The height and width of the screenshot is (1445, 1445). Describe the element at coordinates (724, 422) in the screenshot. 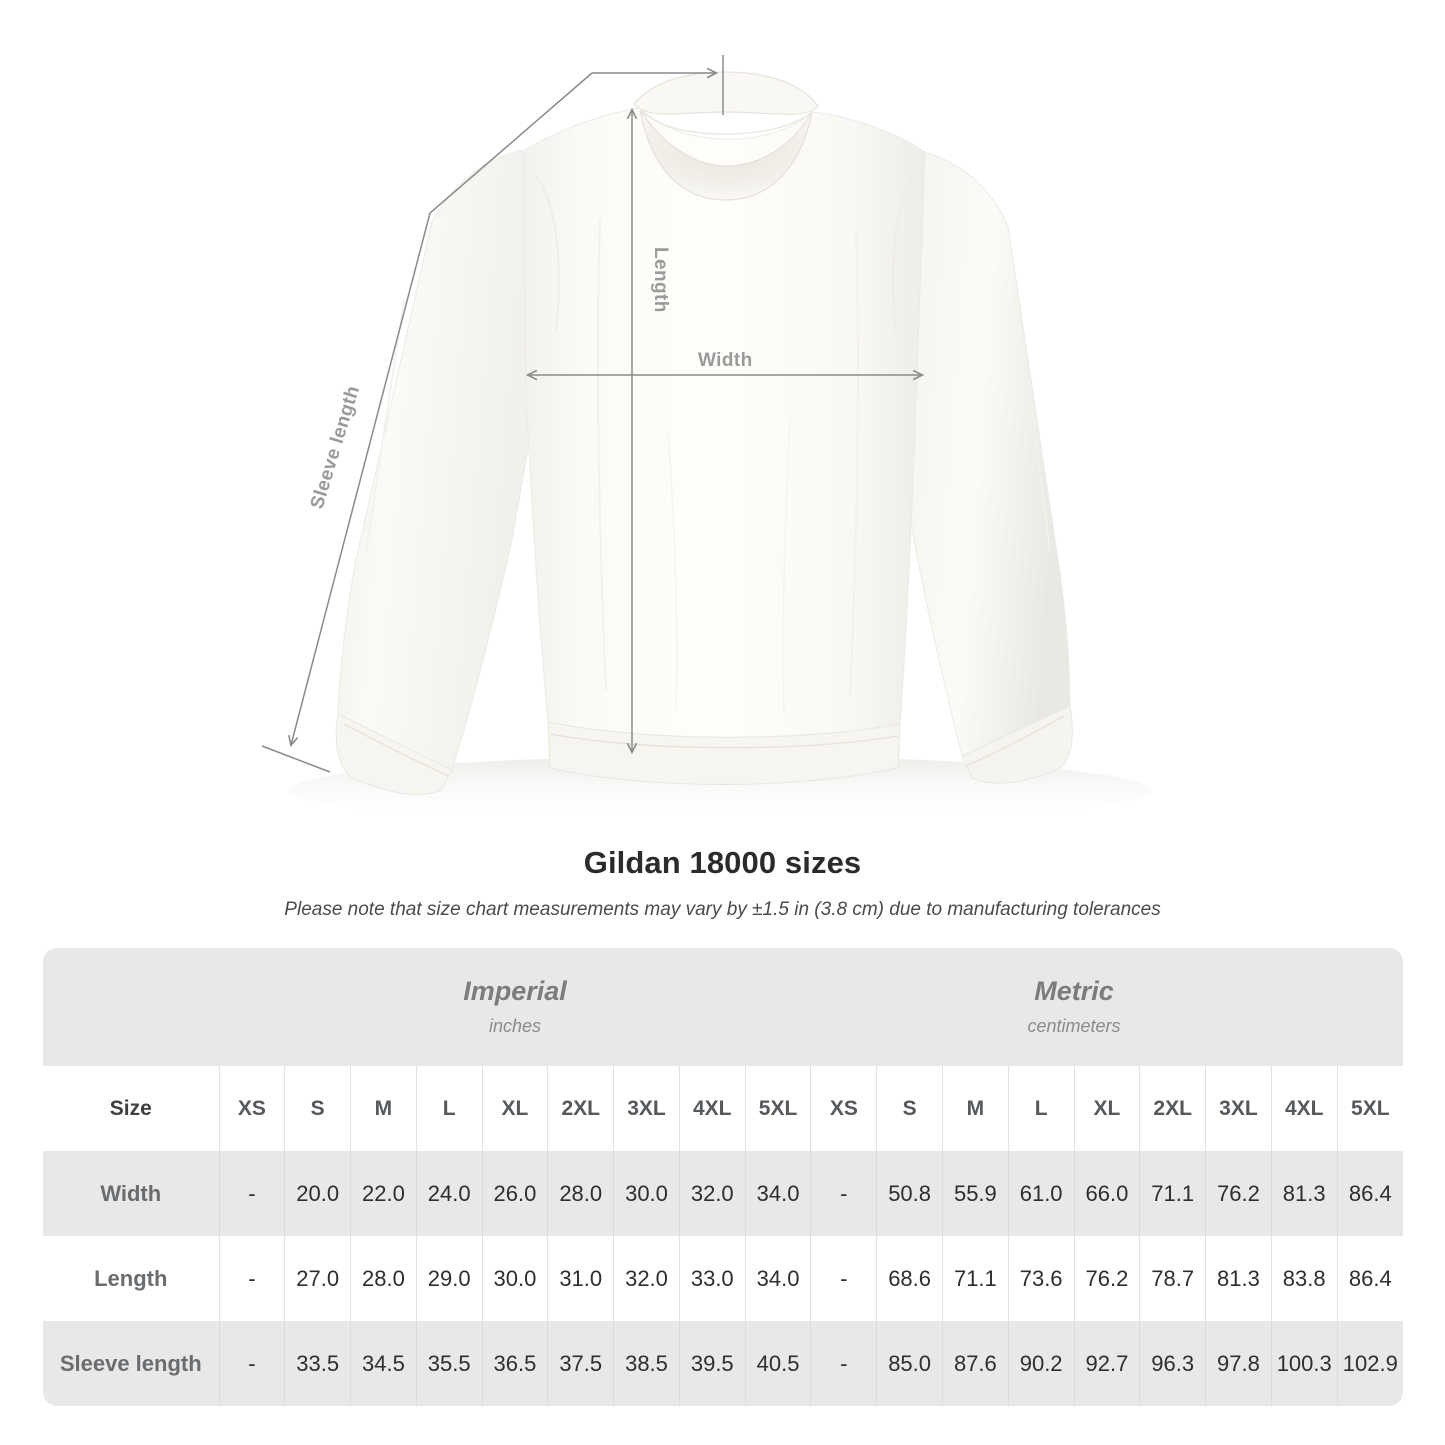

I see `sweatshirt-body` at that location.